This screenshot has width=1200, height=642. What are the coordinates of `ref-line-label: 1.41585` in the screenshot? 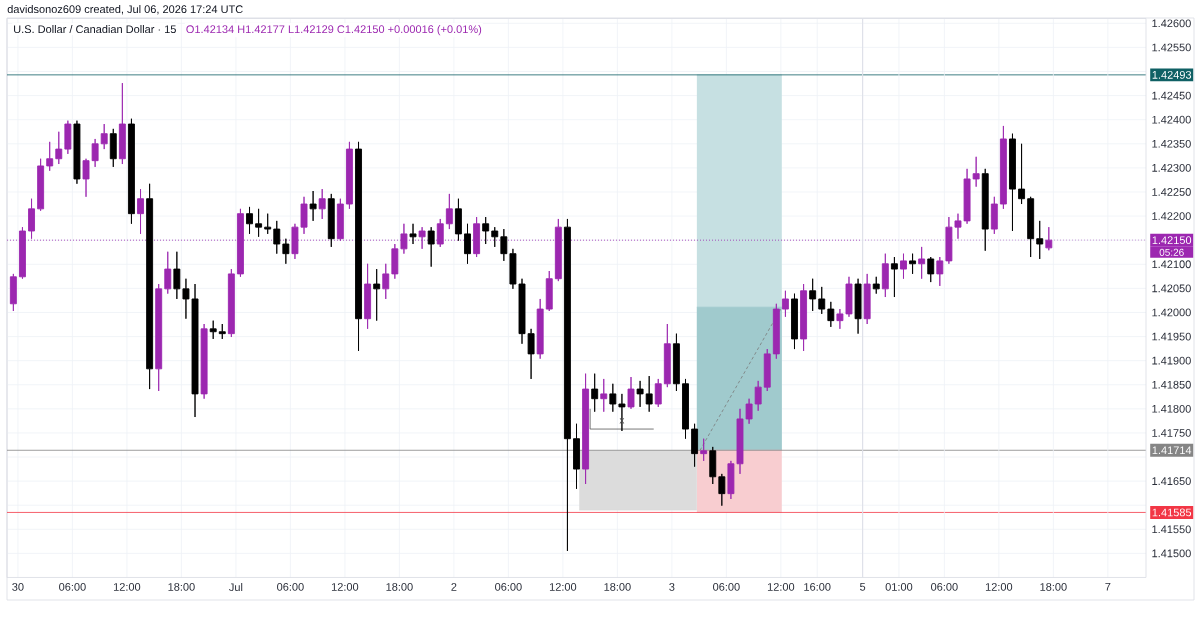 It's located at (1172, 512).